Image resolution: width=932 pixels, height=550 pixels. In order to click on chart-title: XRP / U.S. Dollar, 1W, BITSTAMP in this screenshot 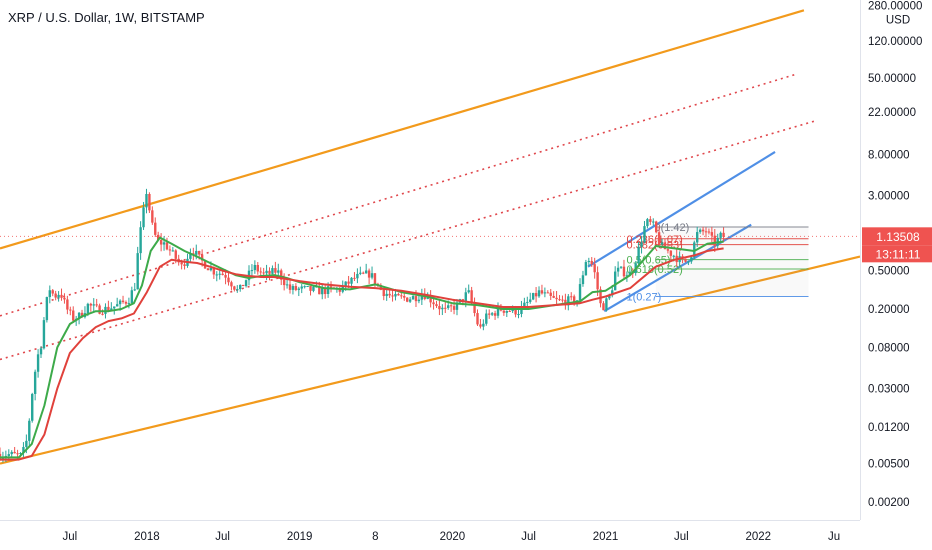, I will do `click(106, 17)`.